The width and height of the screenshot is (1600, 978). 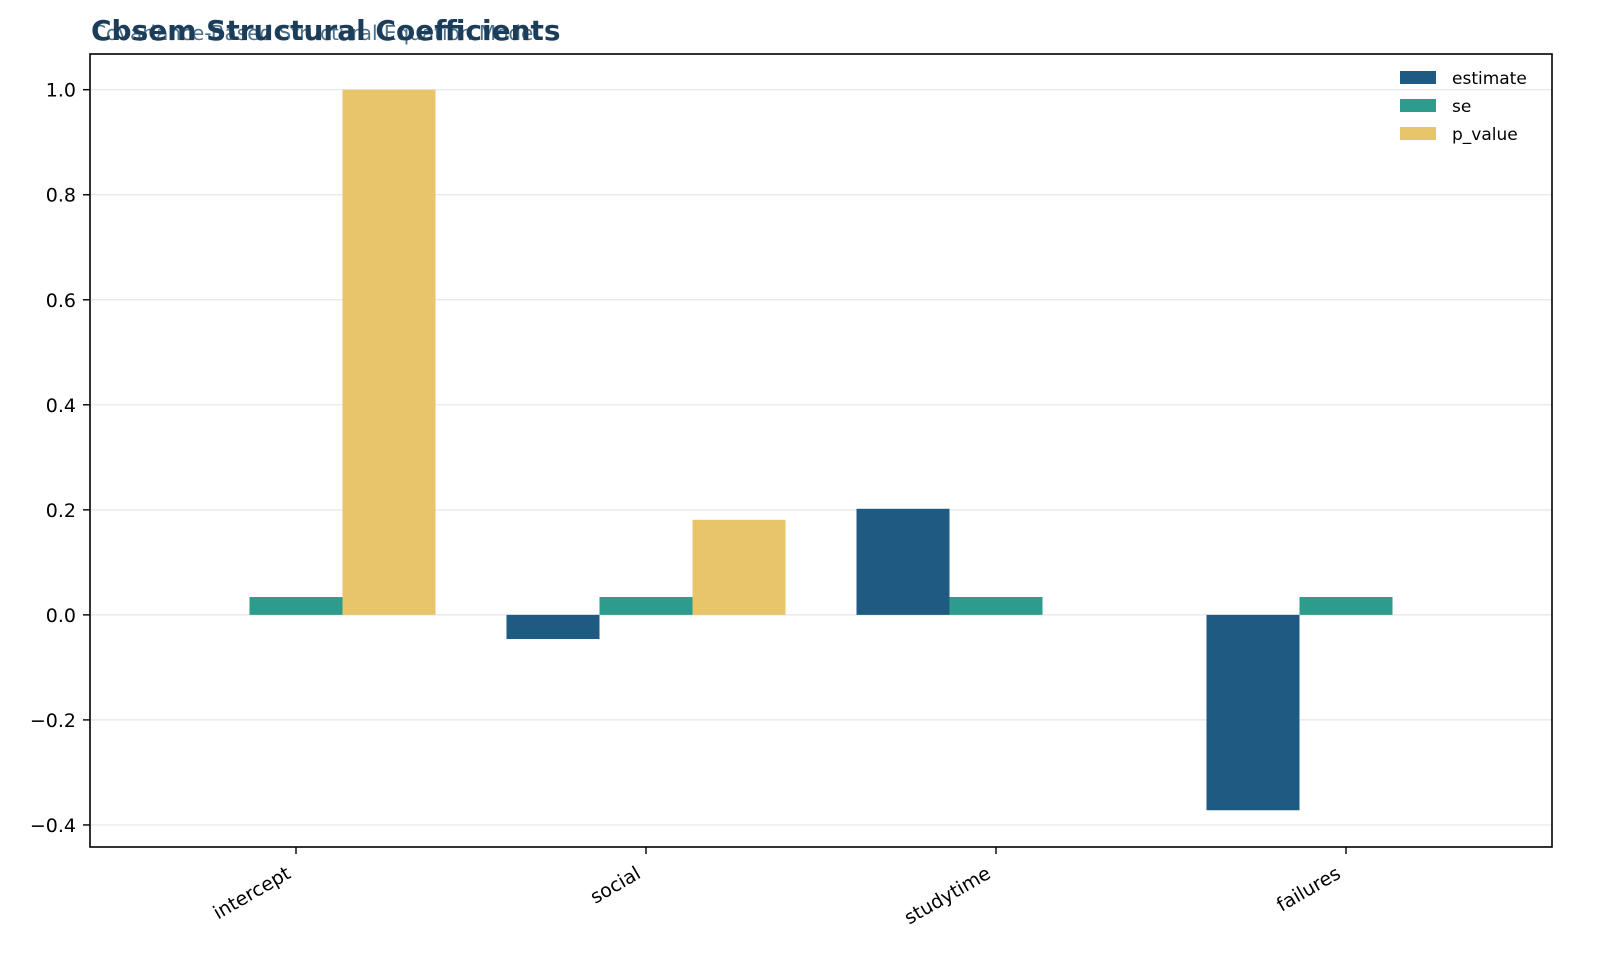 What do you see at coordinates (996, 606) in the screenshot?
I see `bar-se-studytime` at bounding box center [996, 606].